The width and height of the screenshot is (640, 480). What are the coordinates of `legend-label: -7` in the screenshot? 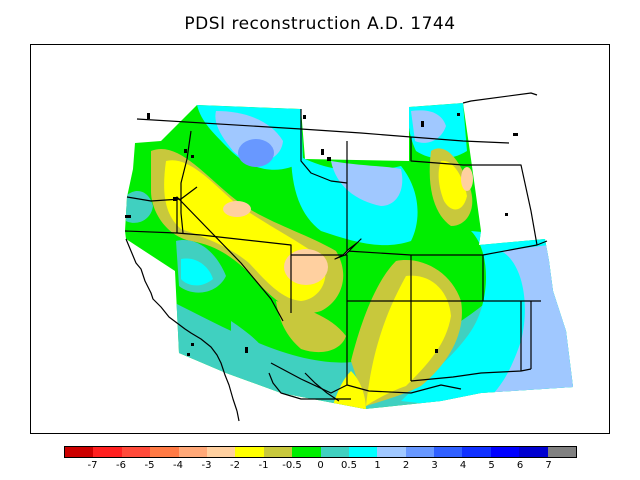 It's located at (92, 465).